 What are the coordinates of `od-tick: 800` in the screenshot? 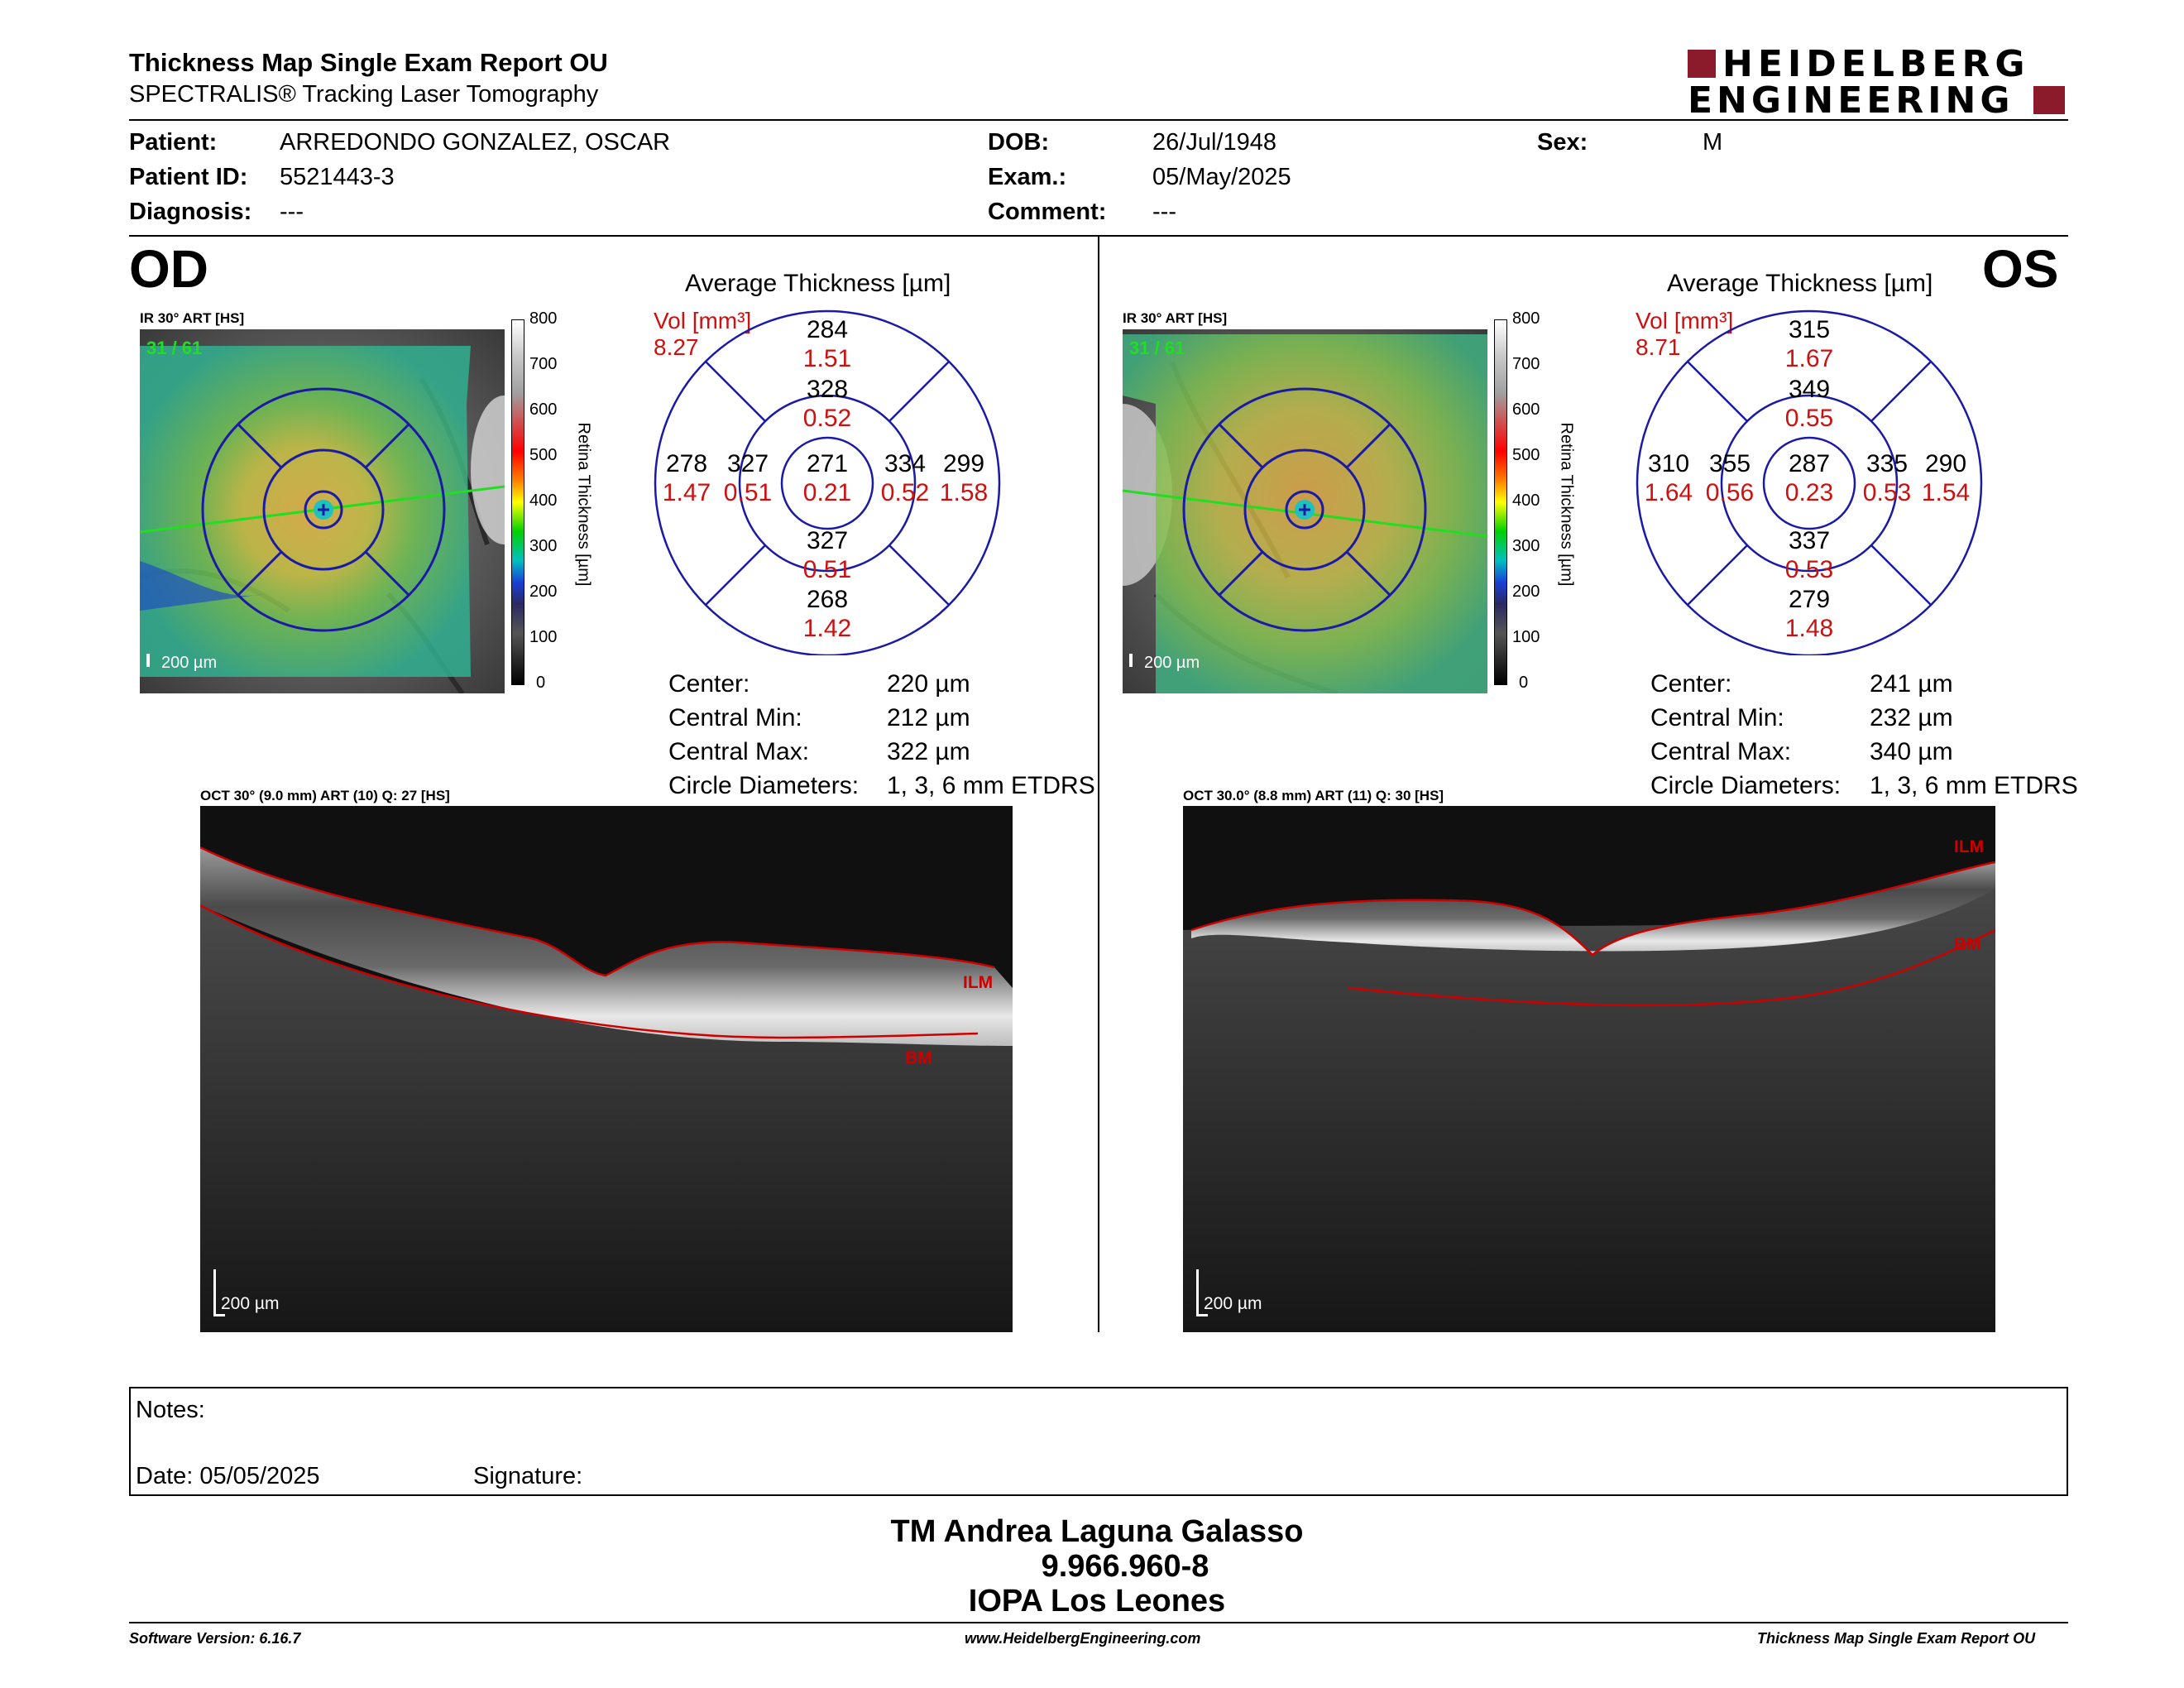 It's located at (543, 318).